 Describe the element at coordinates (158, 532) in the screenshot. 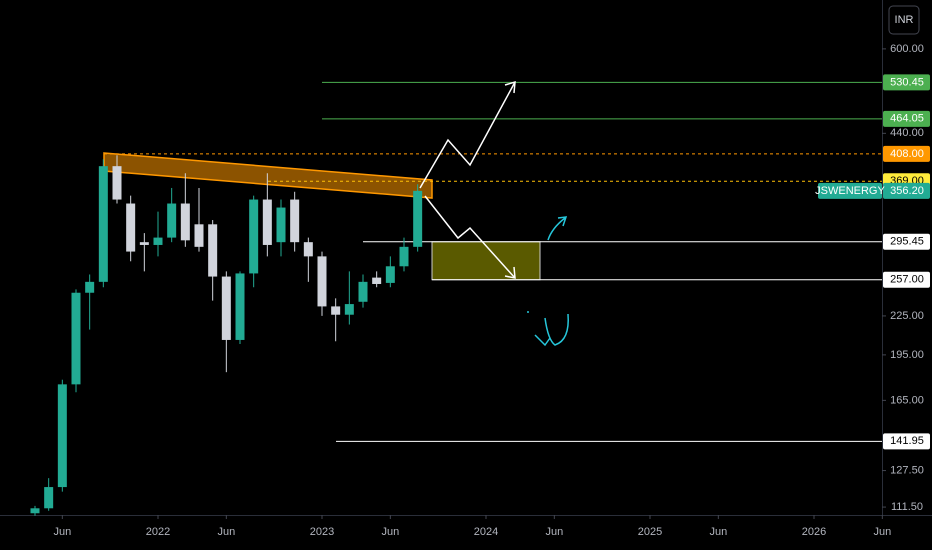

I see `x-tick-label: 2022` at that location.